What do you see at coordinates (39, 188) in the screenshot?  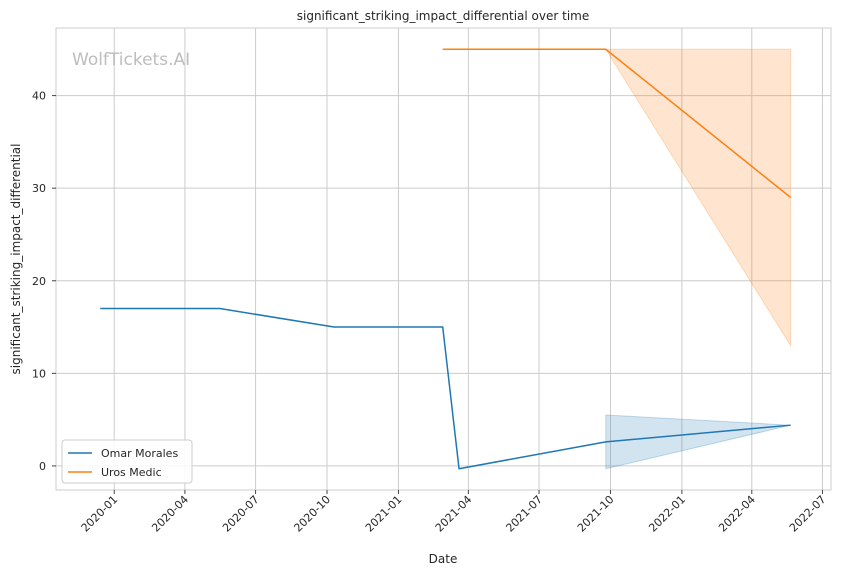 I see `y-tick-label: 30` at bounding box center [39, 188].